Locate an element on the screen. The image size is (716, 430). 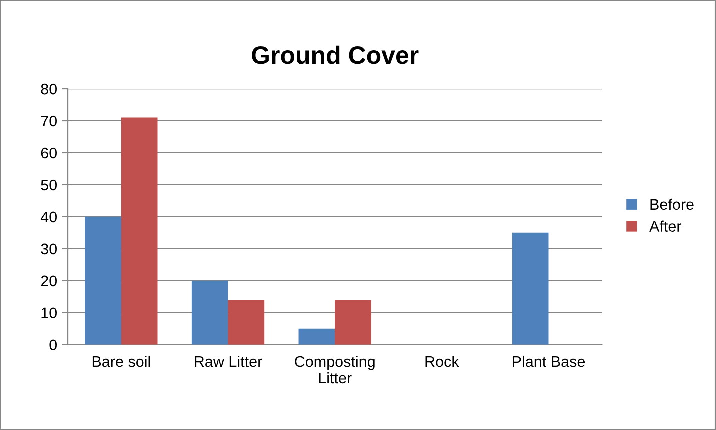
x-tick-label: Bare soil is located at coordinates (121, 362).